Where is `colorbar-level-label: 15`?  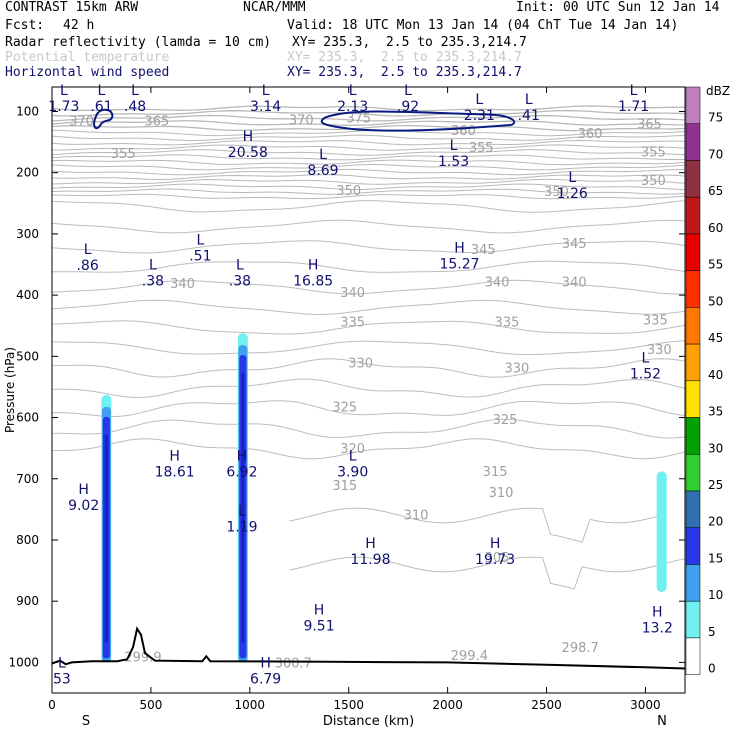
colorbar-level-label: 15 is located at coordinates (715, 558).